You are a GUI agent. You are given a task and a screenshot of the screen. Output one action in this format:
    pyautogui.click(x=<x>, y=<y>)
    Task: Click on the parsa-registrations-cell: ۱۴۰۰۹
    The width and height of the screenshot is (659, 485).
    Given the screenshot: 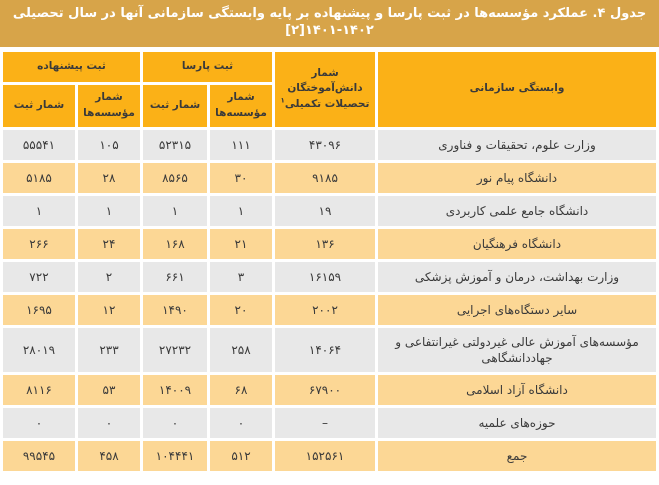 What is the action you would take?
    pyautogui.click(x=174, y=390)
    